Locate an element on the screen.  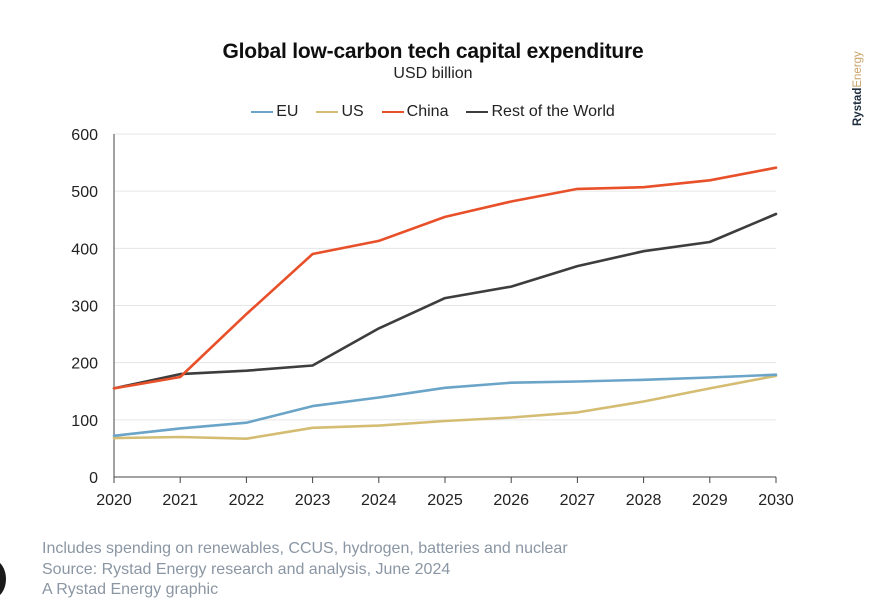
brand-logo-text: RystadEnergy is located at coordinates (858, 88).